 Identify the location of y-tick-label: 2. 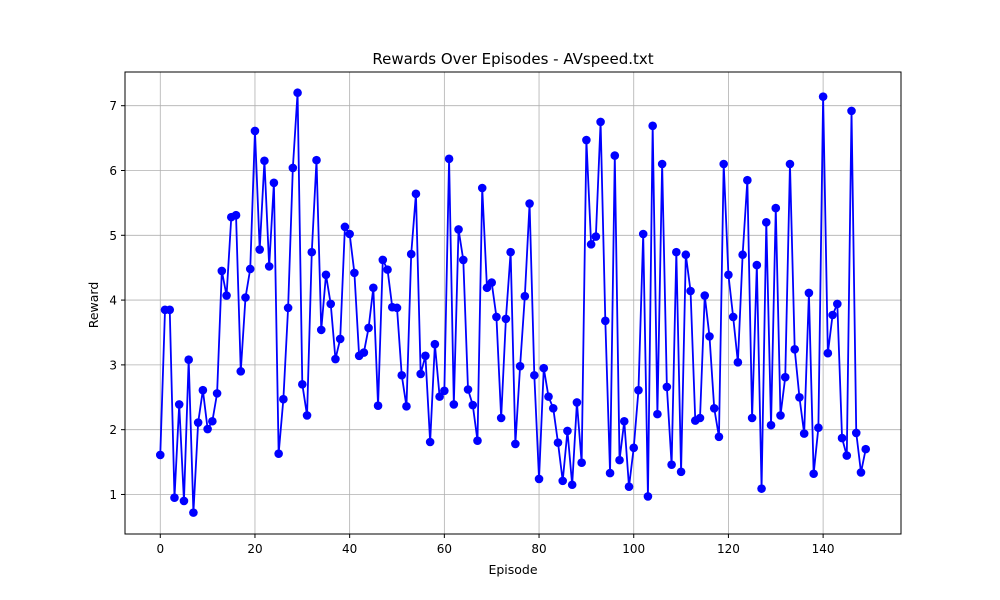
(113, 430).